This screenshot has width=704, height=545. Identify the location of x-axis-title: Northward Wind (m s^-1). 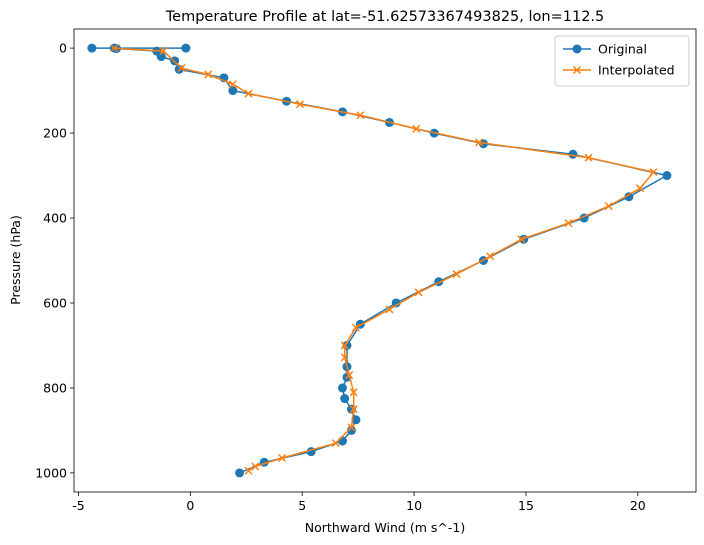
(385, 527).